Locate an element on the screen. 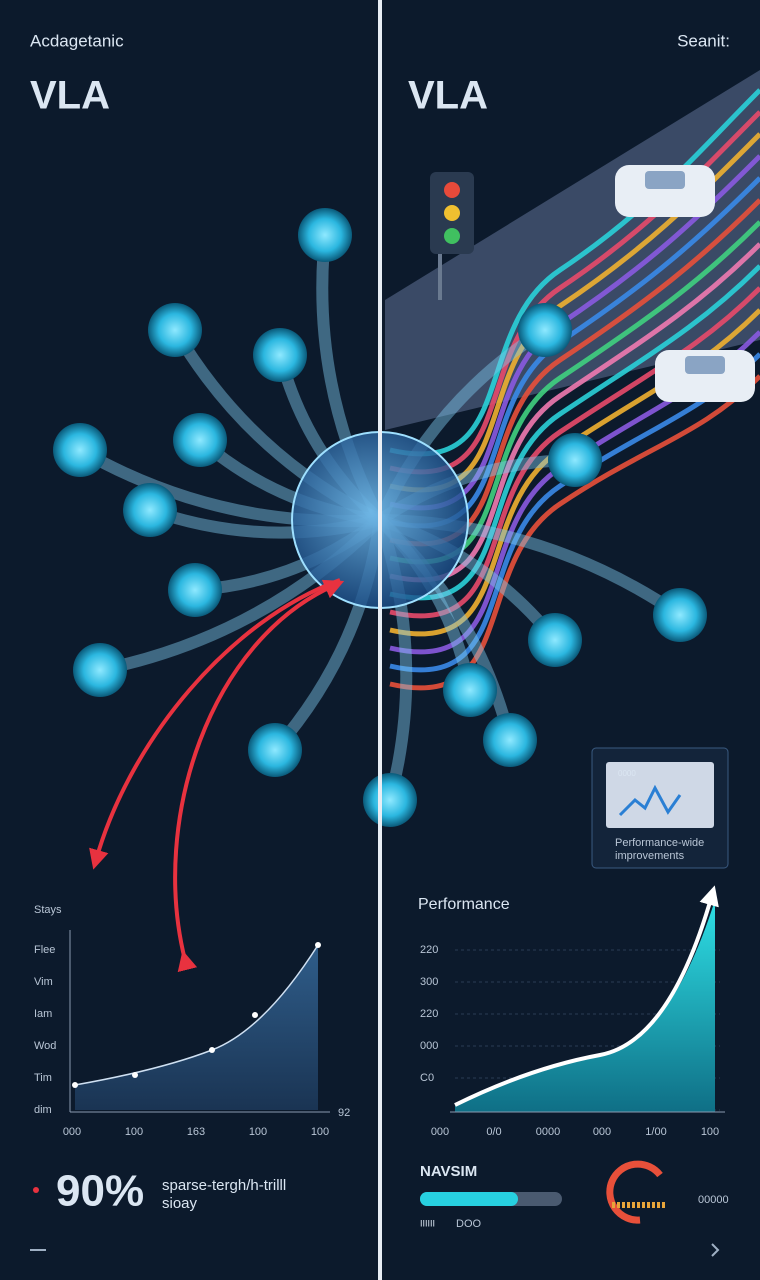 This screenshot has width=760, height=1280. right-header: Seanit: is located at coordinates (703, 40).